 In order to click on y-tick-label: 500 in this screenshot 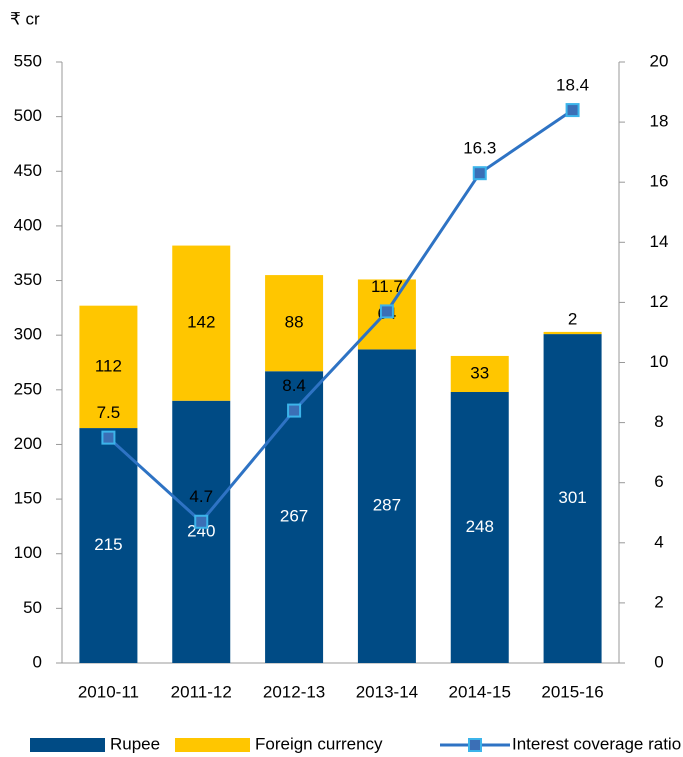, I will do `click(28, 115)`.